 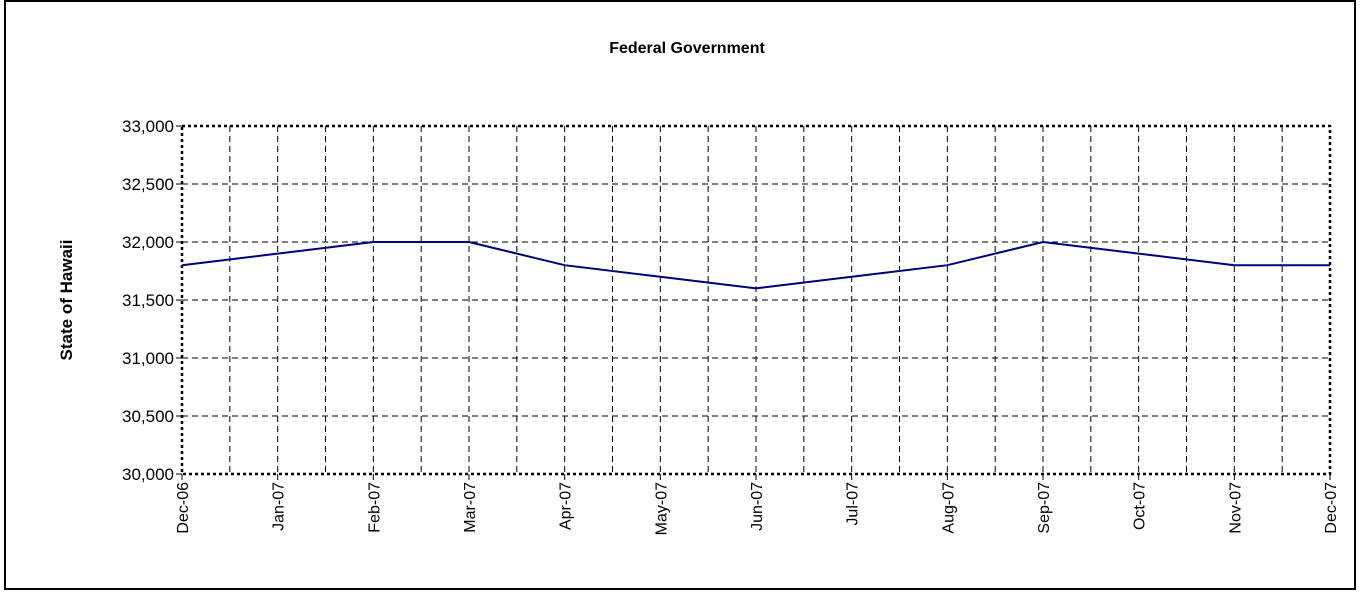 I want to click on y-tick-label: 31,500, so click(x=148, y=300).